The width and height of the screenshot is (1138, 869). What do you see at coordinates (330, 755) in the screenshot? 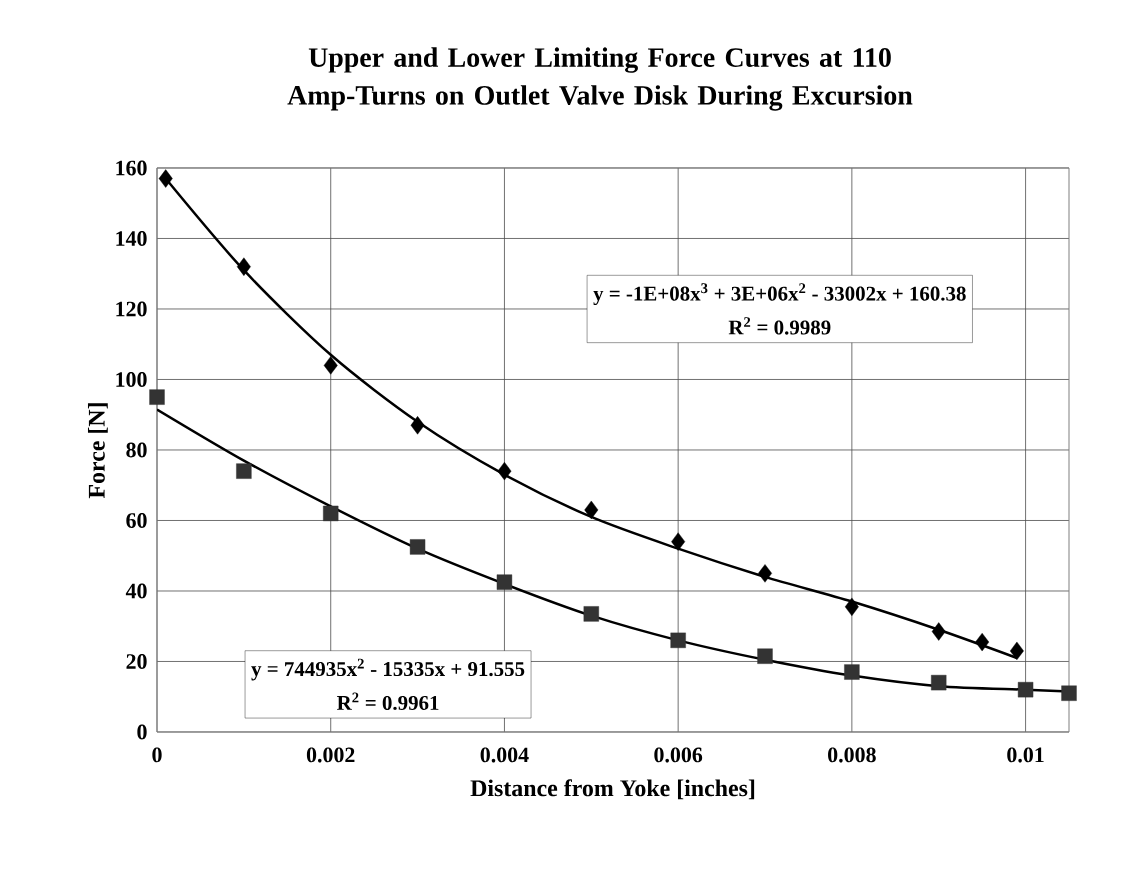
I see `x-tick-label: 0.002` at bounding box center [330, 755].